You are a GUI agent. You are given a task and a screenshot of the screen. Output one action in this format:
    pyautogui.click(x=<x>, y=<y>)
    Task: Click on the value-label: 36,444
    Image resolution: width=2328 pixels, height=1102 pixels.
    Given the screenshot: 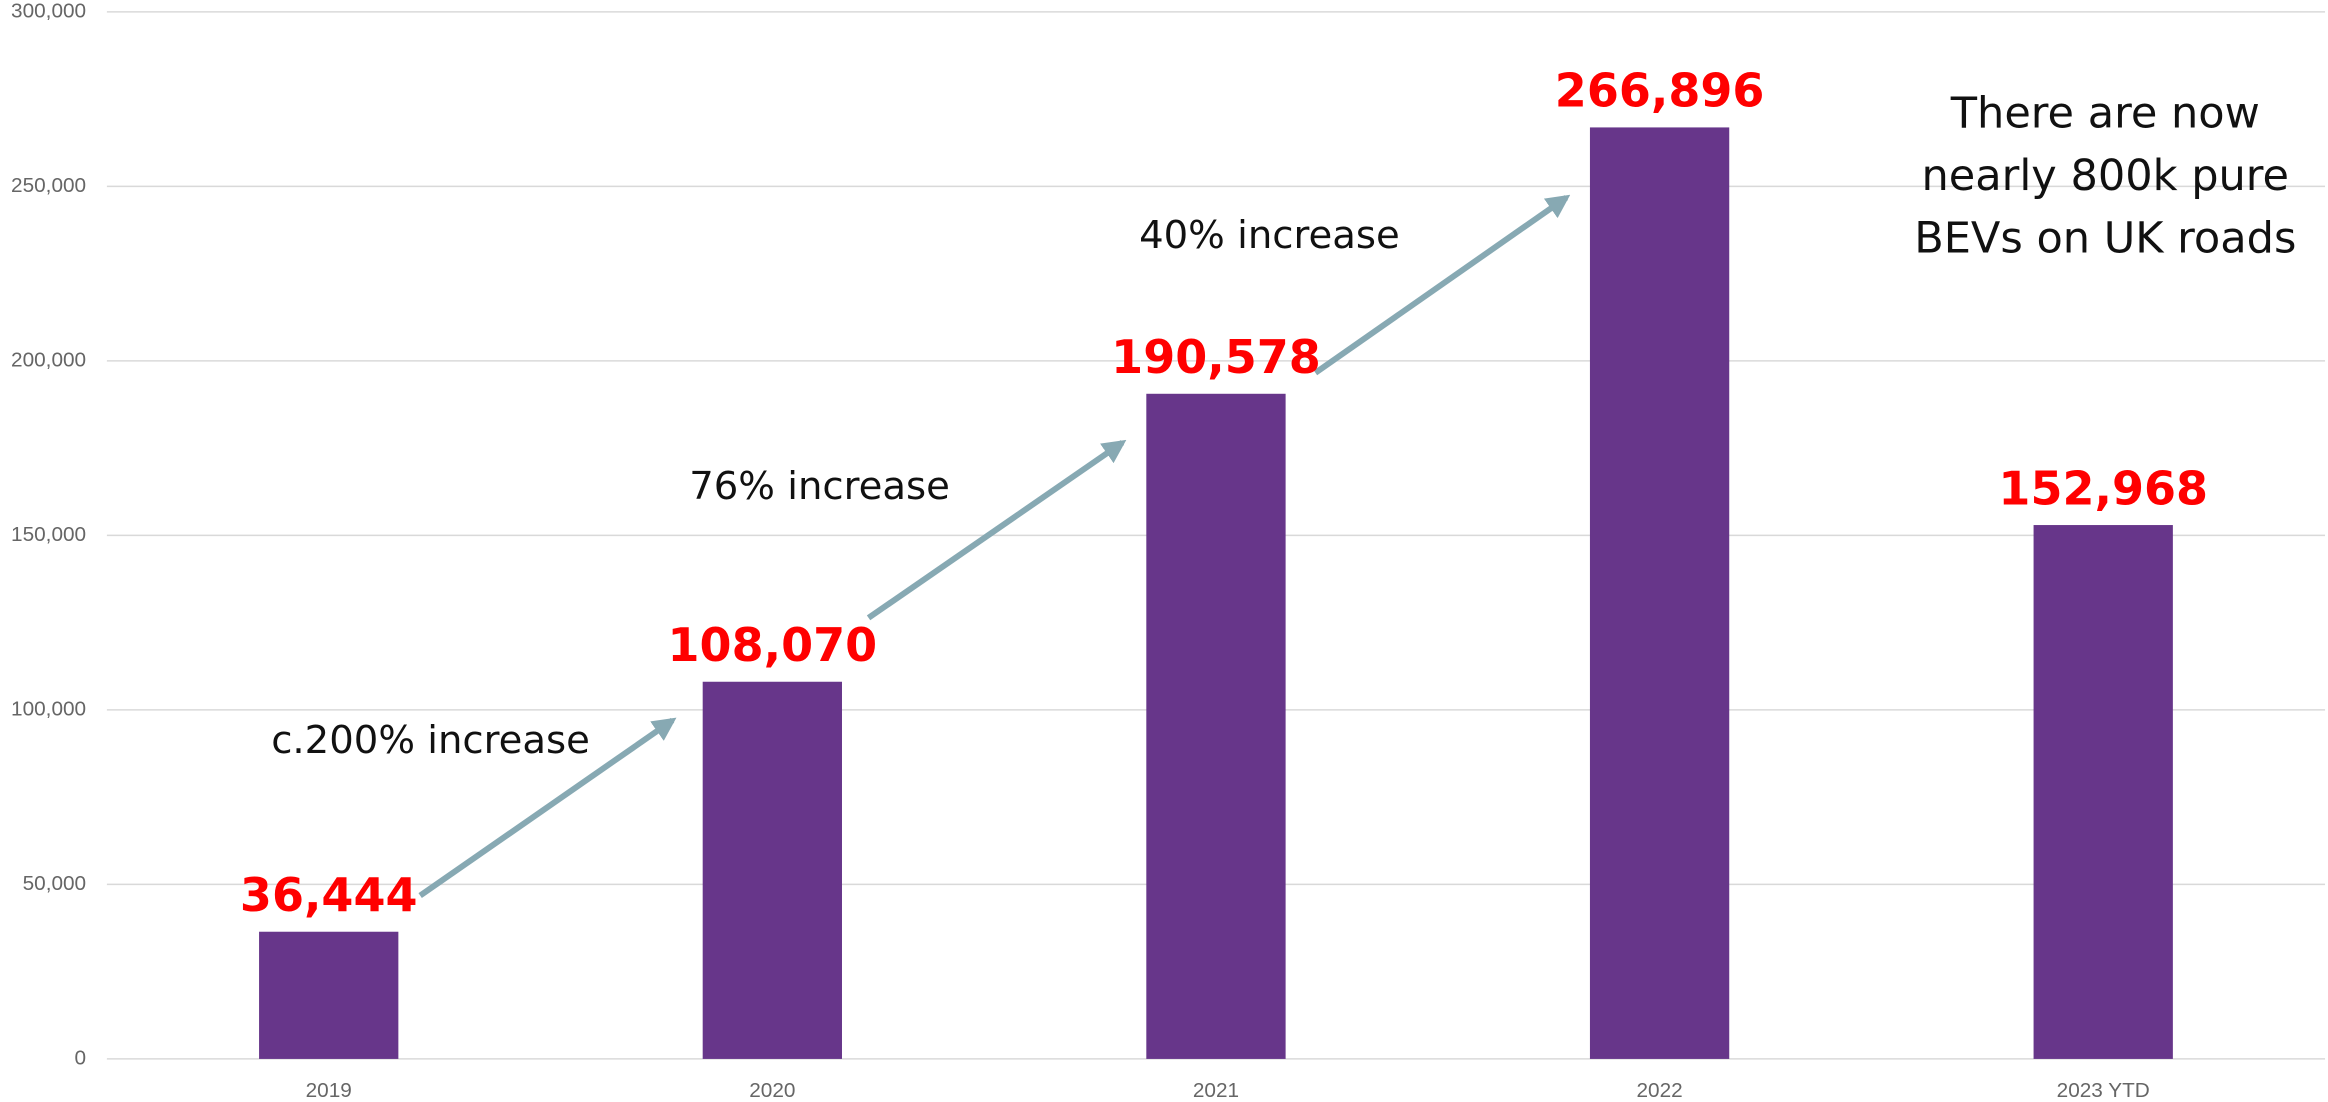 What is the action you would take?
    pyautogui.click(x=329, y=895)
    